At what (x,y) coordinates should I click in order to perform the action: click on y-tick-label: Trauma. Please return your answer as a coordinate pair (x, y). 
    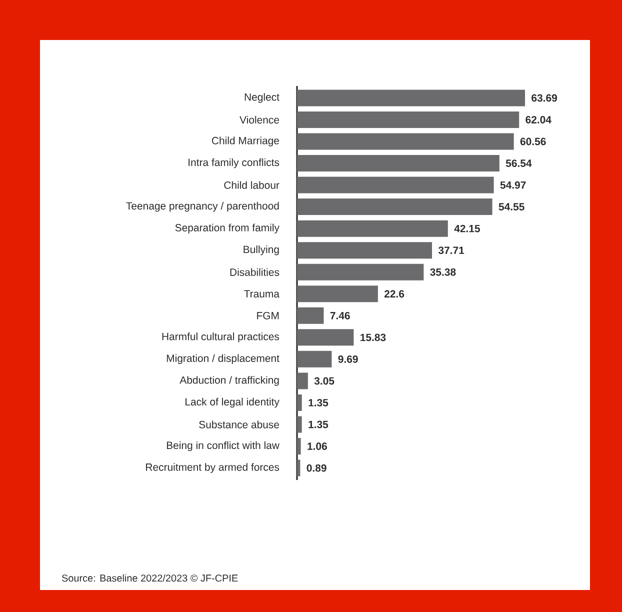
    Looking at the image, I should click on (262, 294).